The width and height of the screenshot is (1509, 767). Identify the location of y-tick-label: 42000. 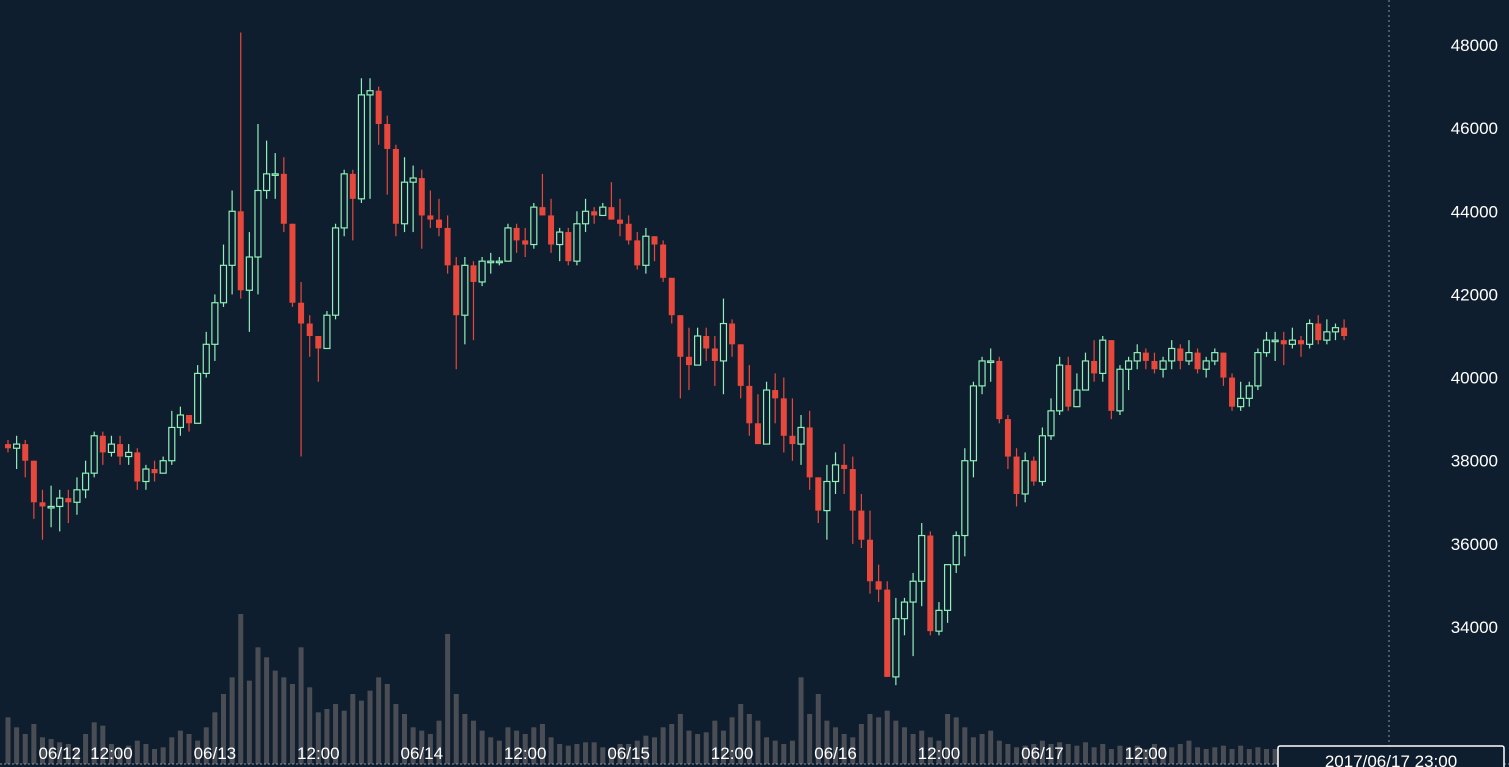
(1474, 294).